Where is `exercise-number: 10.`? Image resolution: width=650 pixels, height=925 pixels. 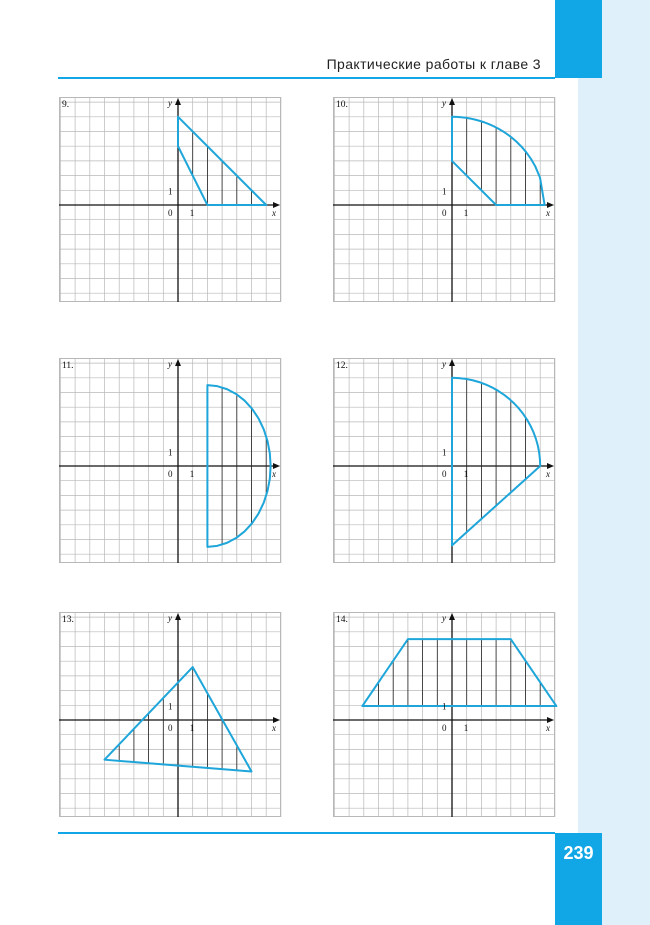 exercise-number: 10. is located at coordinates (342, 105).